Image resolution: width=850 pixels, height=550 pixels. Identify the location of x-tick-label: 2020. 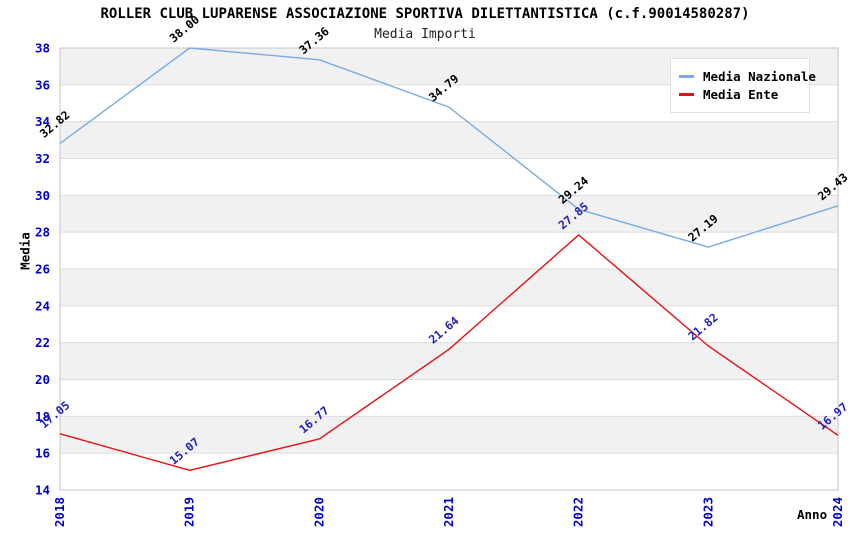
(318, 512).